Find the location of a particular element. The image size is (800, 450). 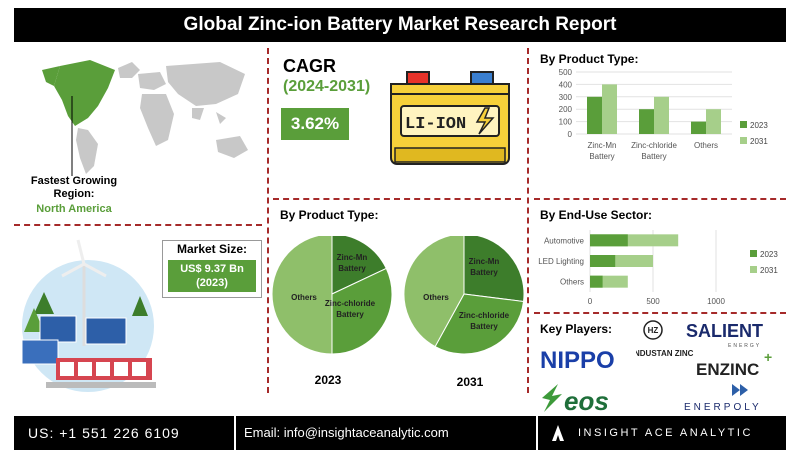

y-tick-label: 200 is located at coordinates (566, 109).